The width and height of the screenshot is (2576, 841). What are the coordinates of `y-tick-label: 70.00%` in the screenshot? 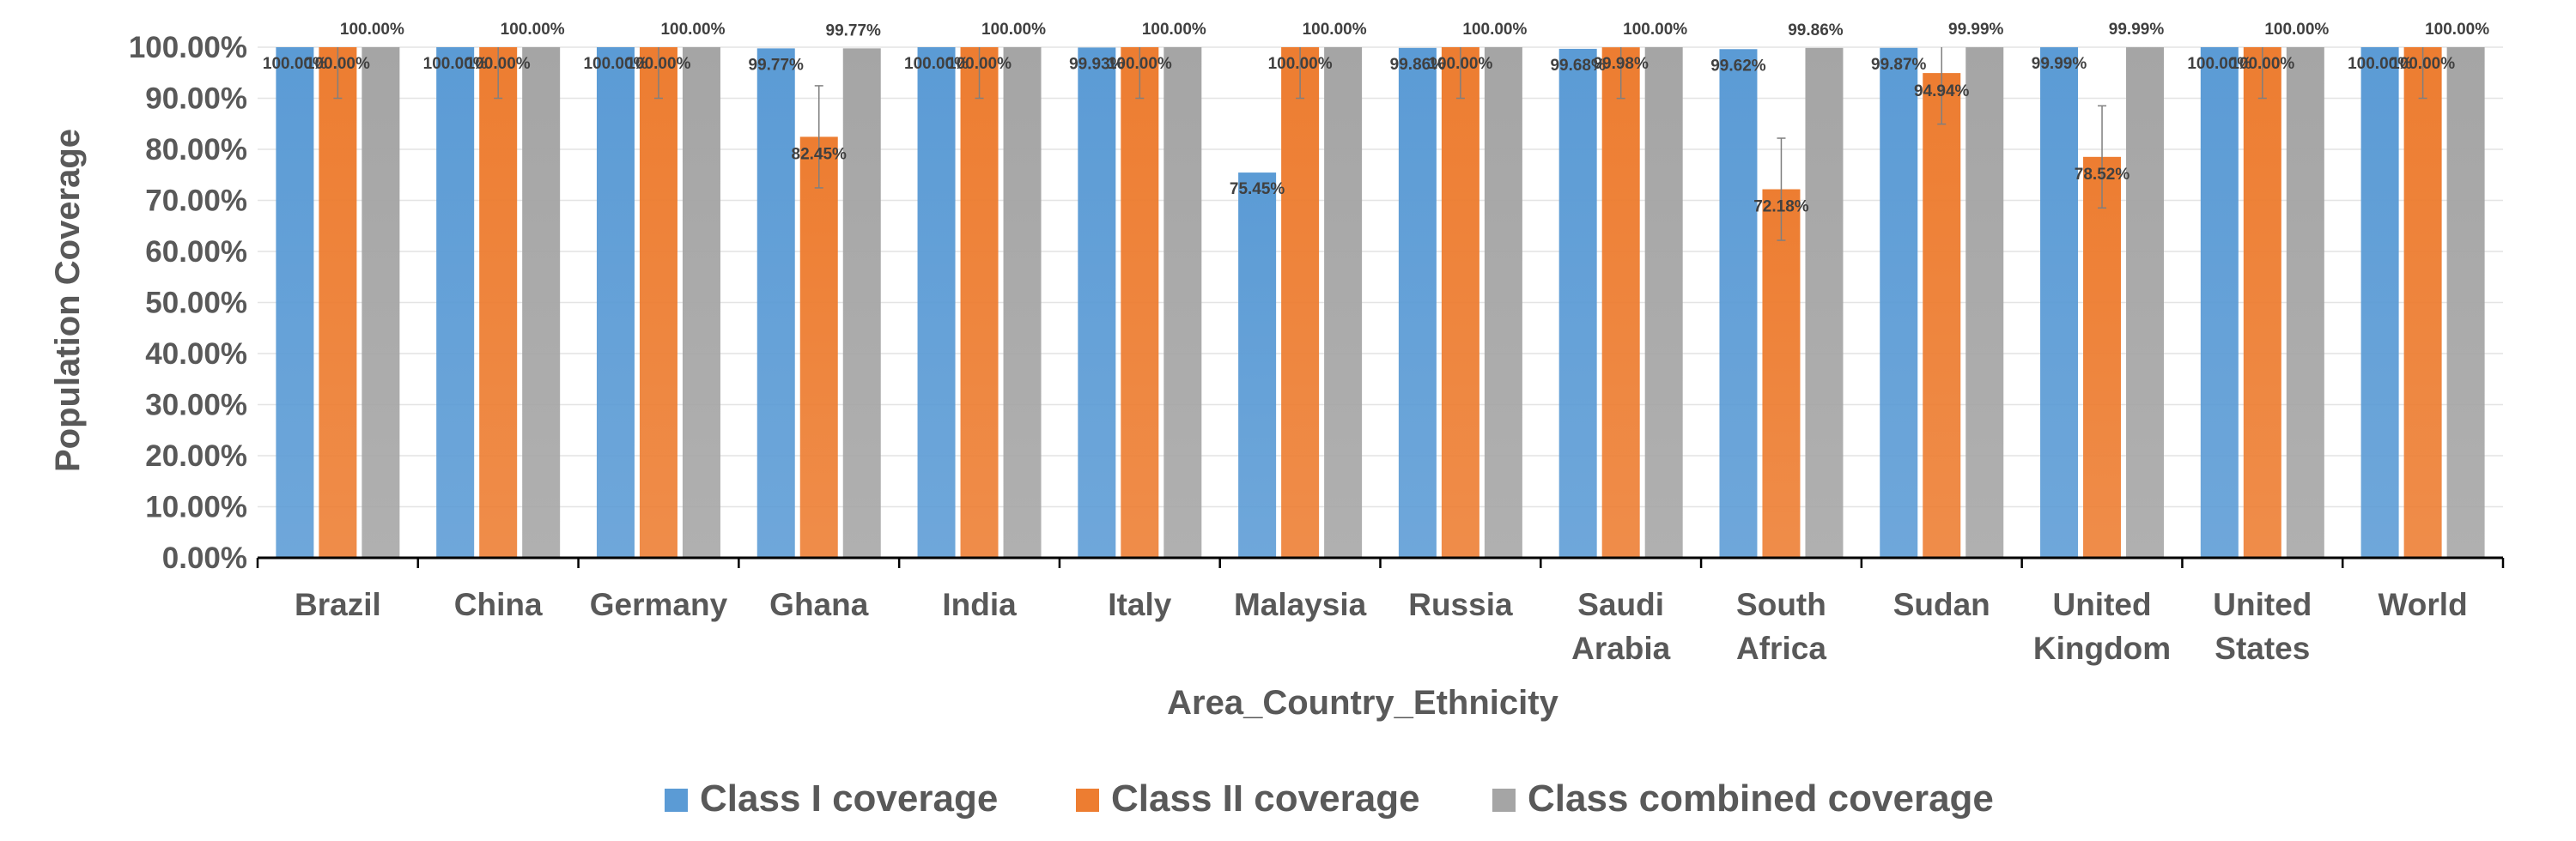 It's located at (196, 202).